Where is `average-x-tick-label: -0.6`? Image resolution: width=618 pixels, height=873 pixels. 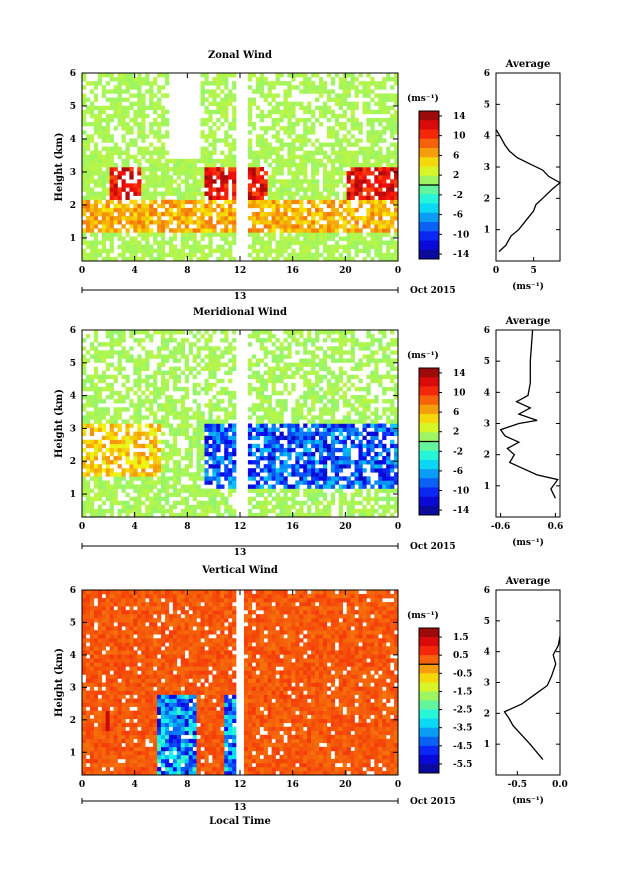
average-x-tick-label: -0.6 is located at coordinates (500, 527).